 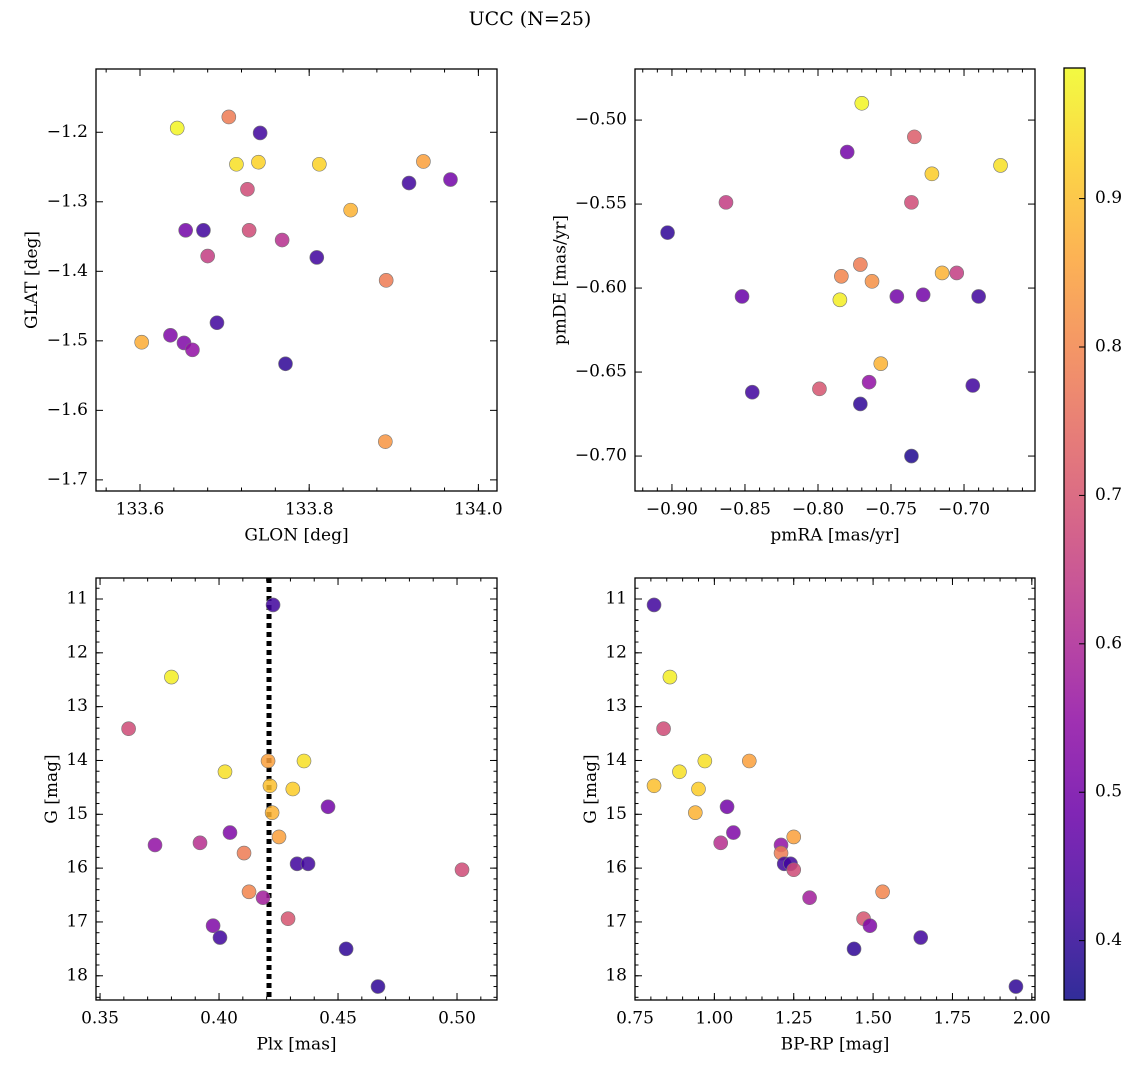 What do you see at coordinates (77, 760) in the screenshot?
I see `y-tick-label: 14` at bounding box center [77, 760].